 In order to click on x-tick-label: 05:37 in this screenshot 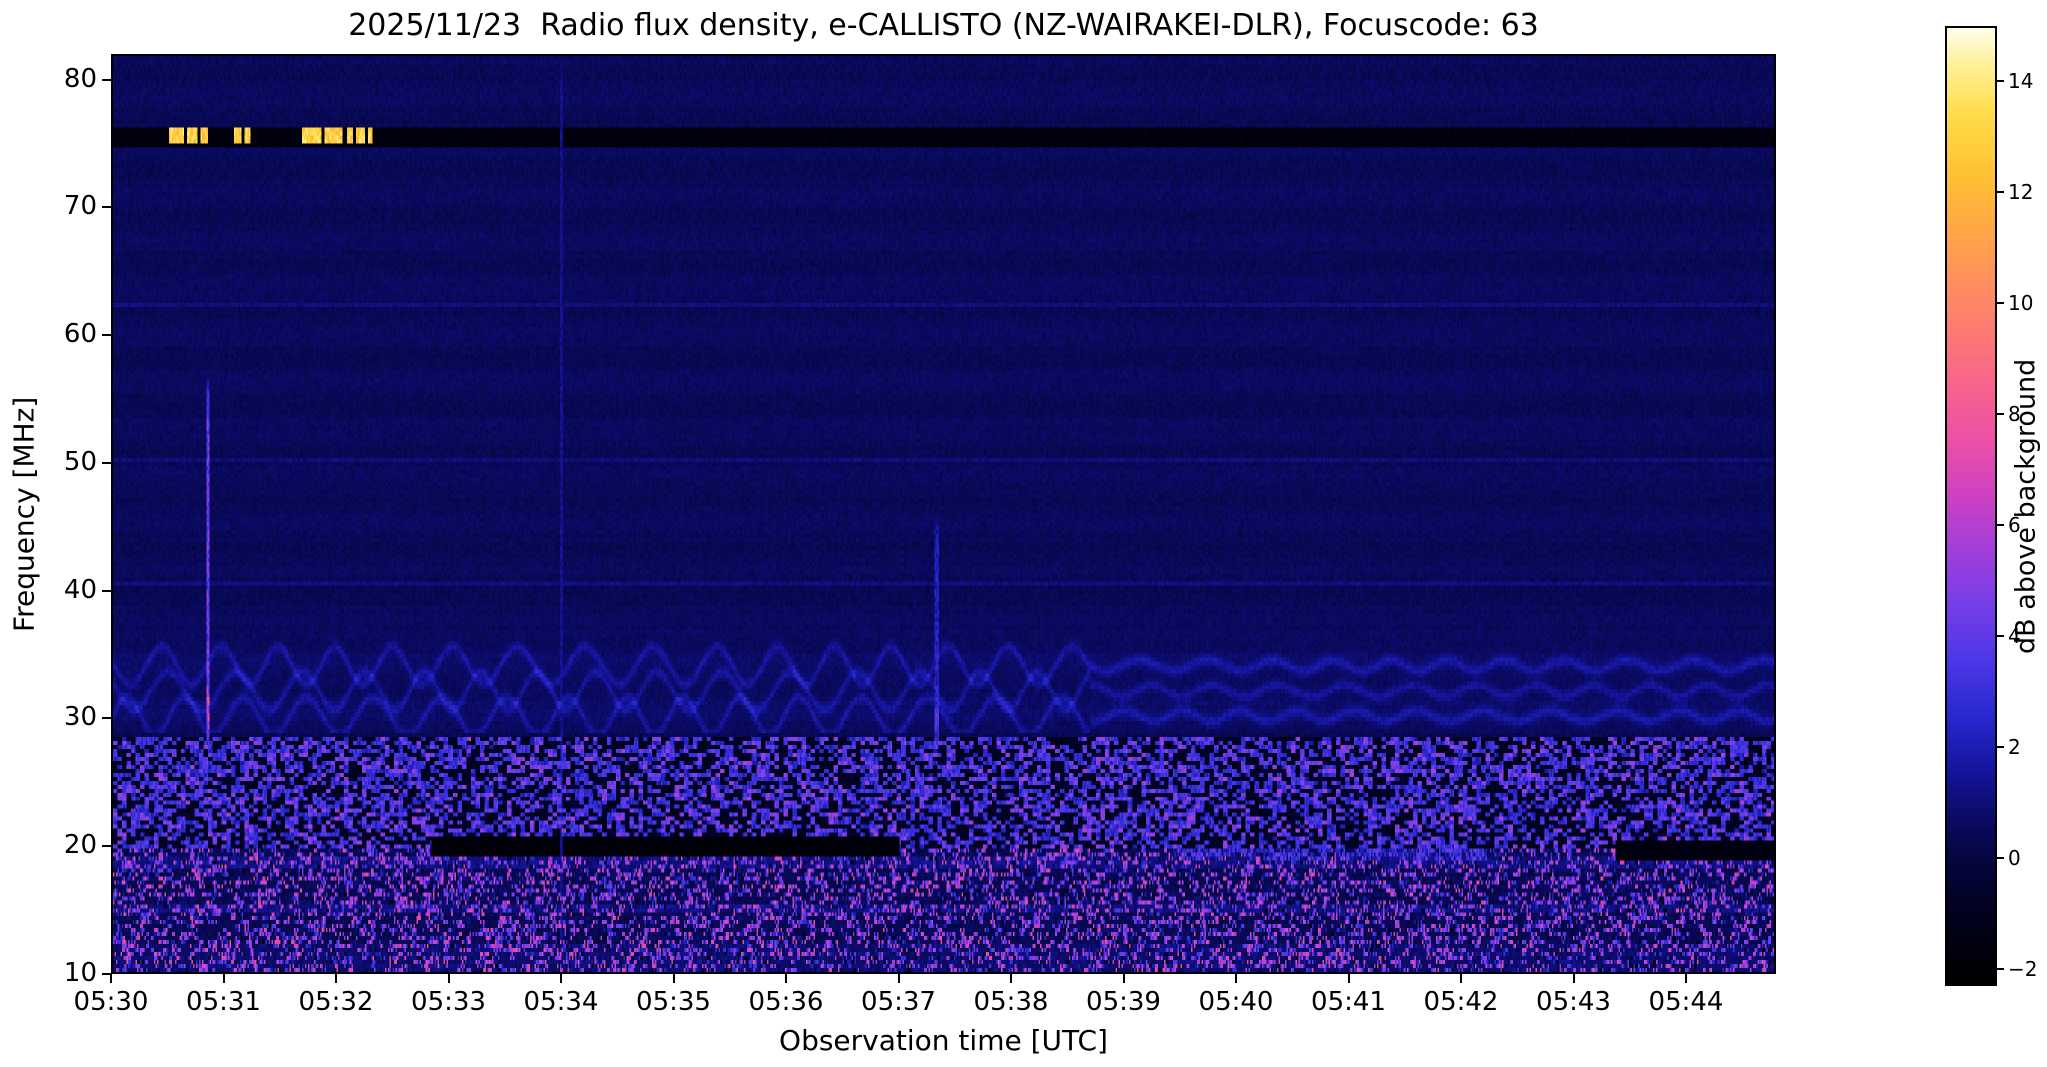, I will do `click(898, 1002)`.